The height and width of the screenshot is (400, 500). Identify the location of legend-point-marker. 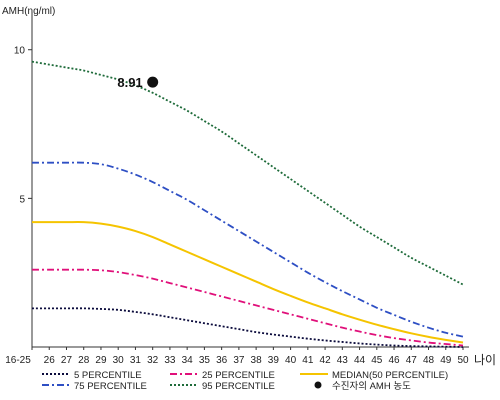
(318, 385).